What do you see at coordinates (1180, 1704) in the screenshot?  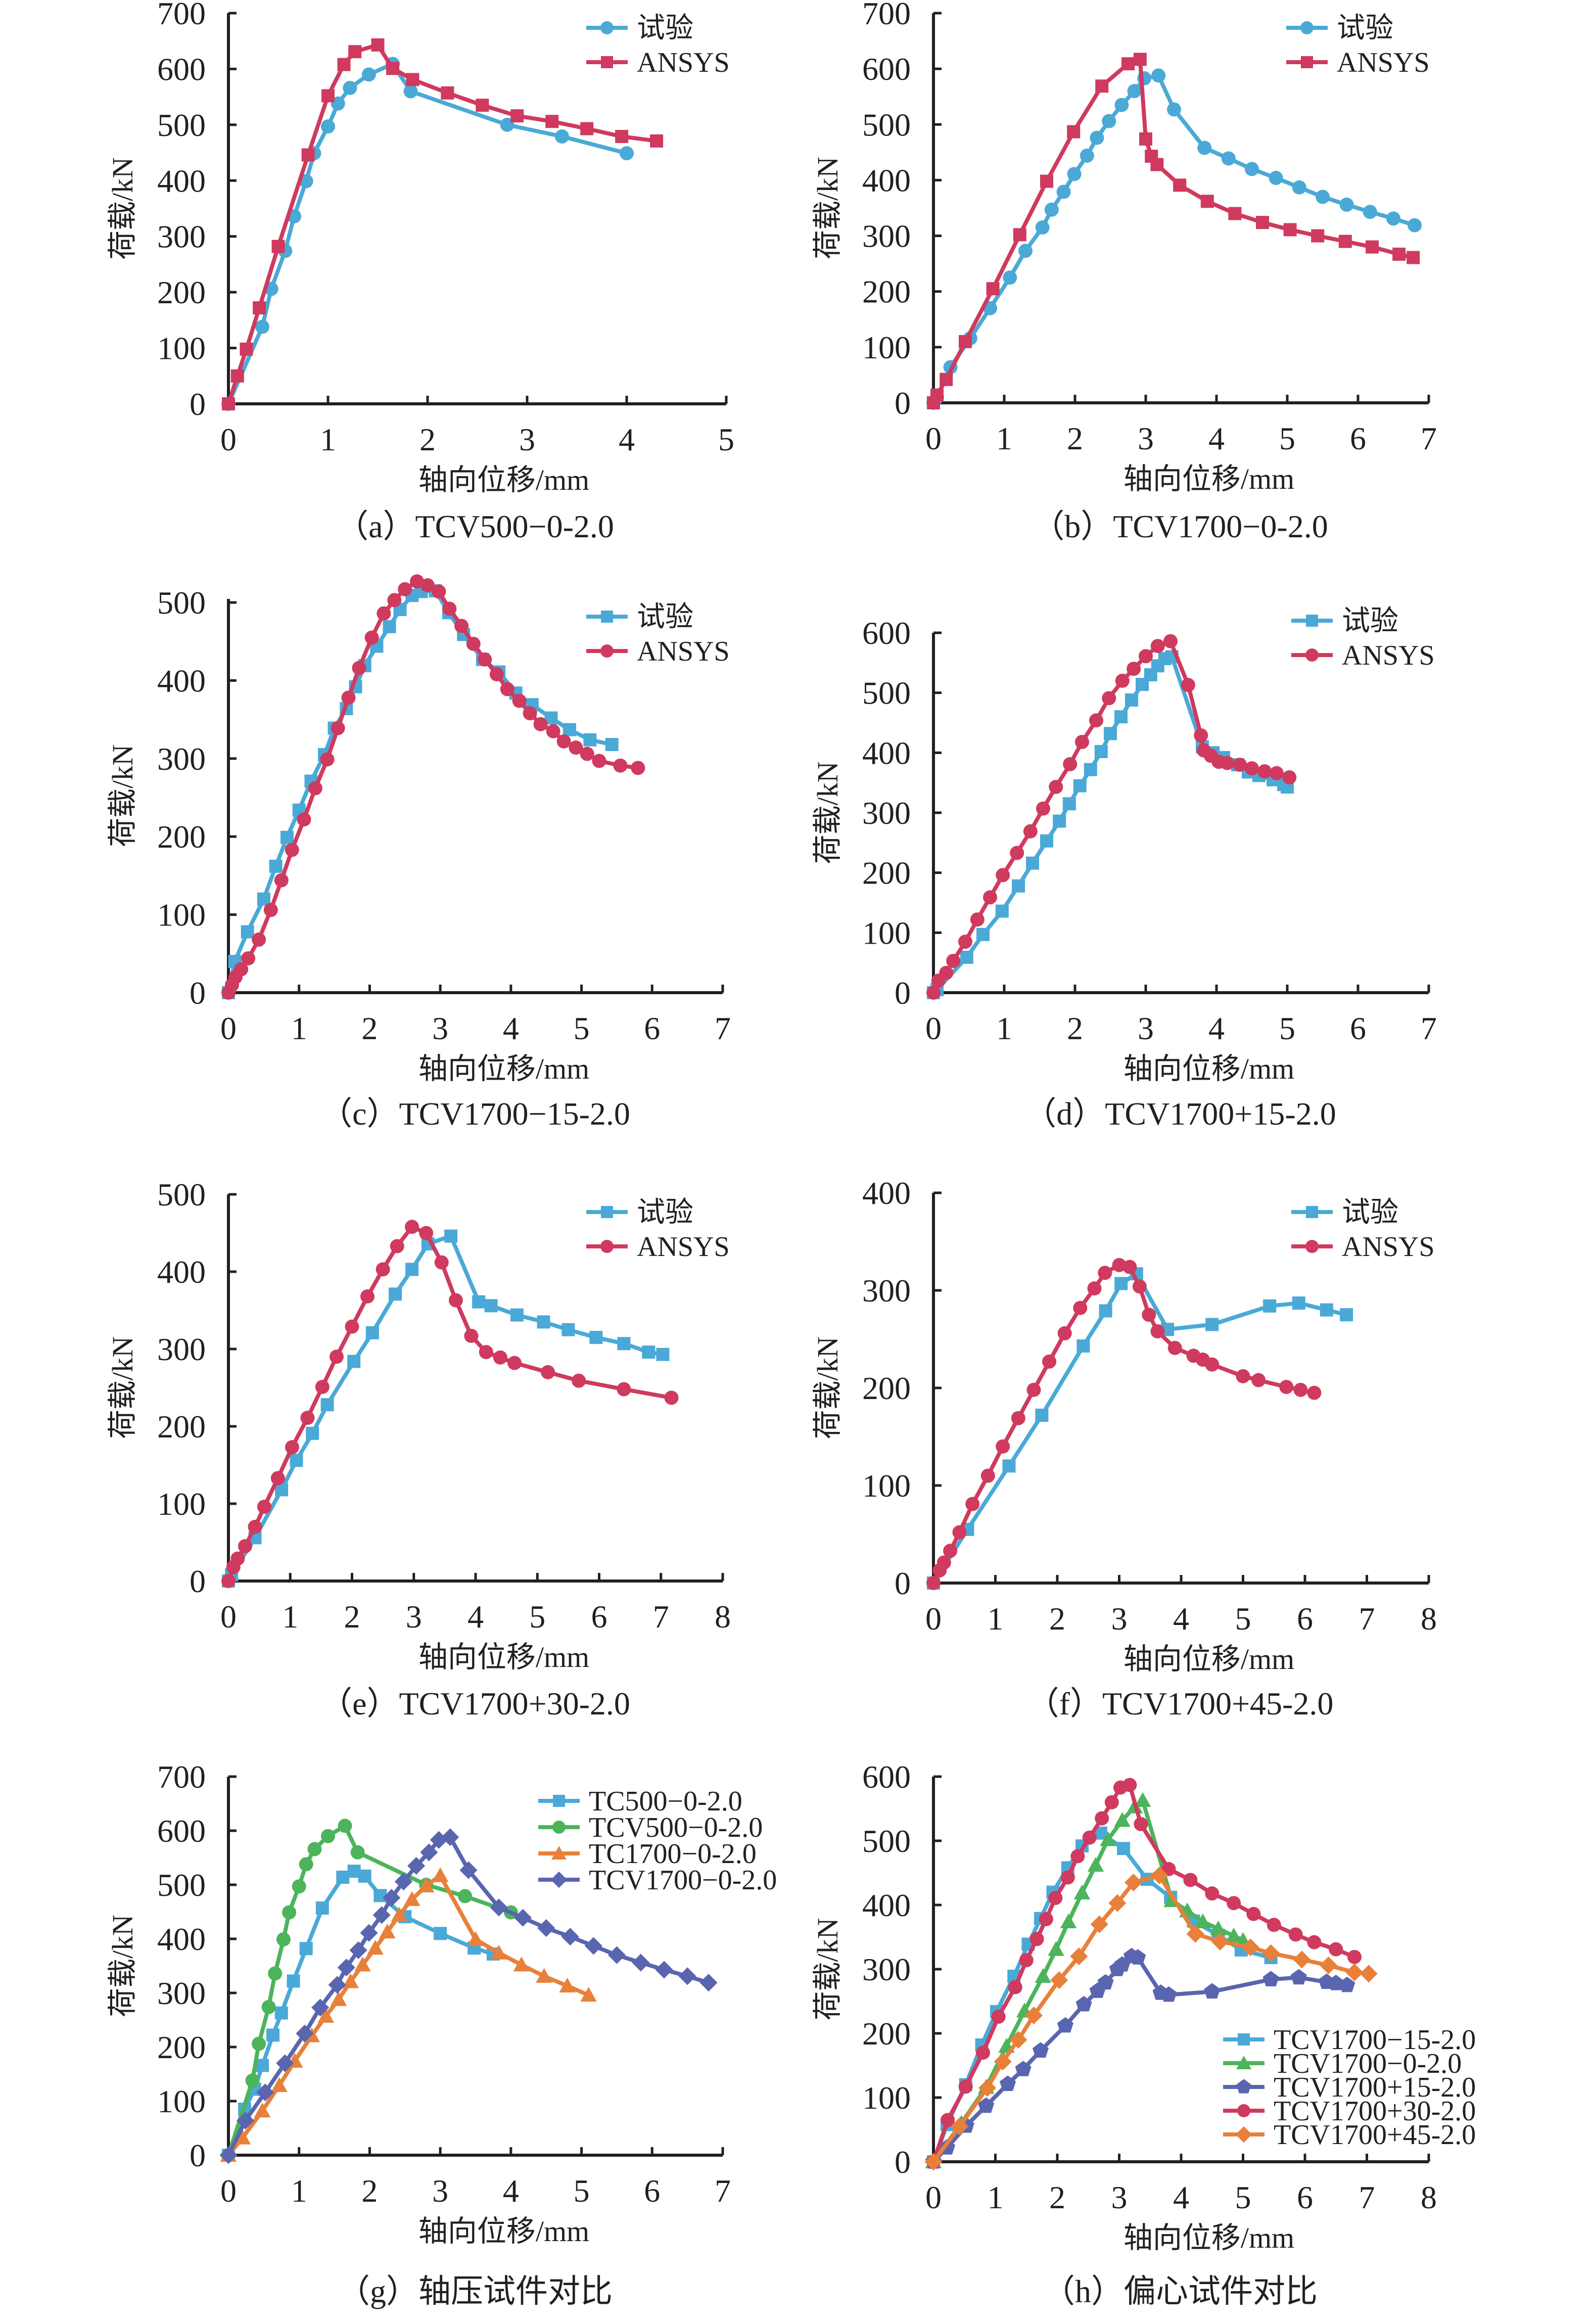 I see `panel-caption: （f）TCV1700+45-2.0` at bounding box center [1180, 1704].